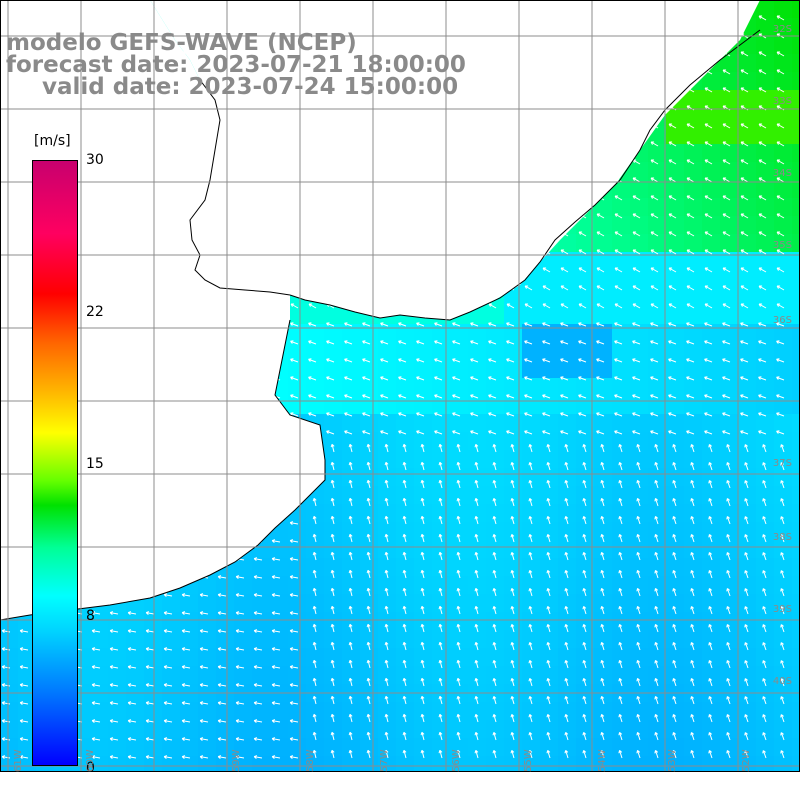 Image resolution: width=800 pixels, height=800 pixels. Describe the element at coordinates (384, 760) in the screenshot. I see `lon-label-57w: 57W` at that location.